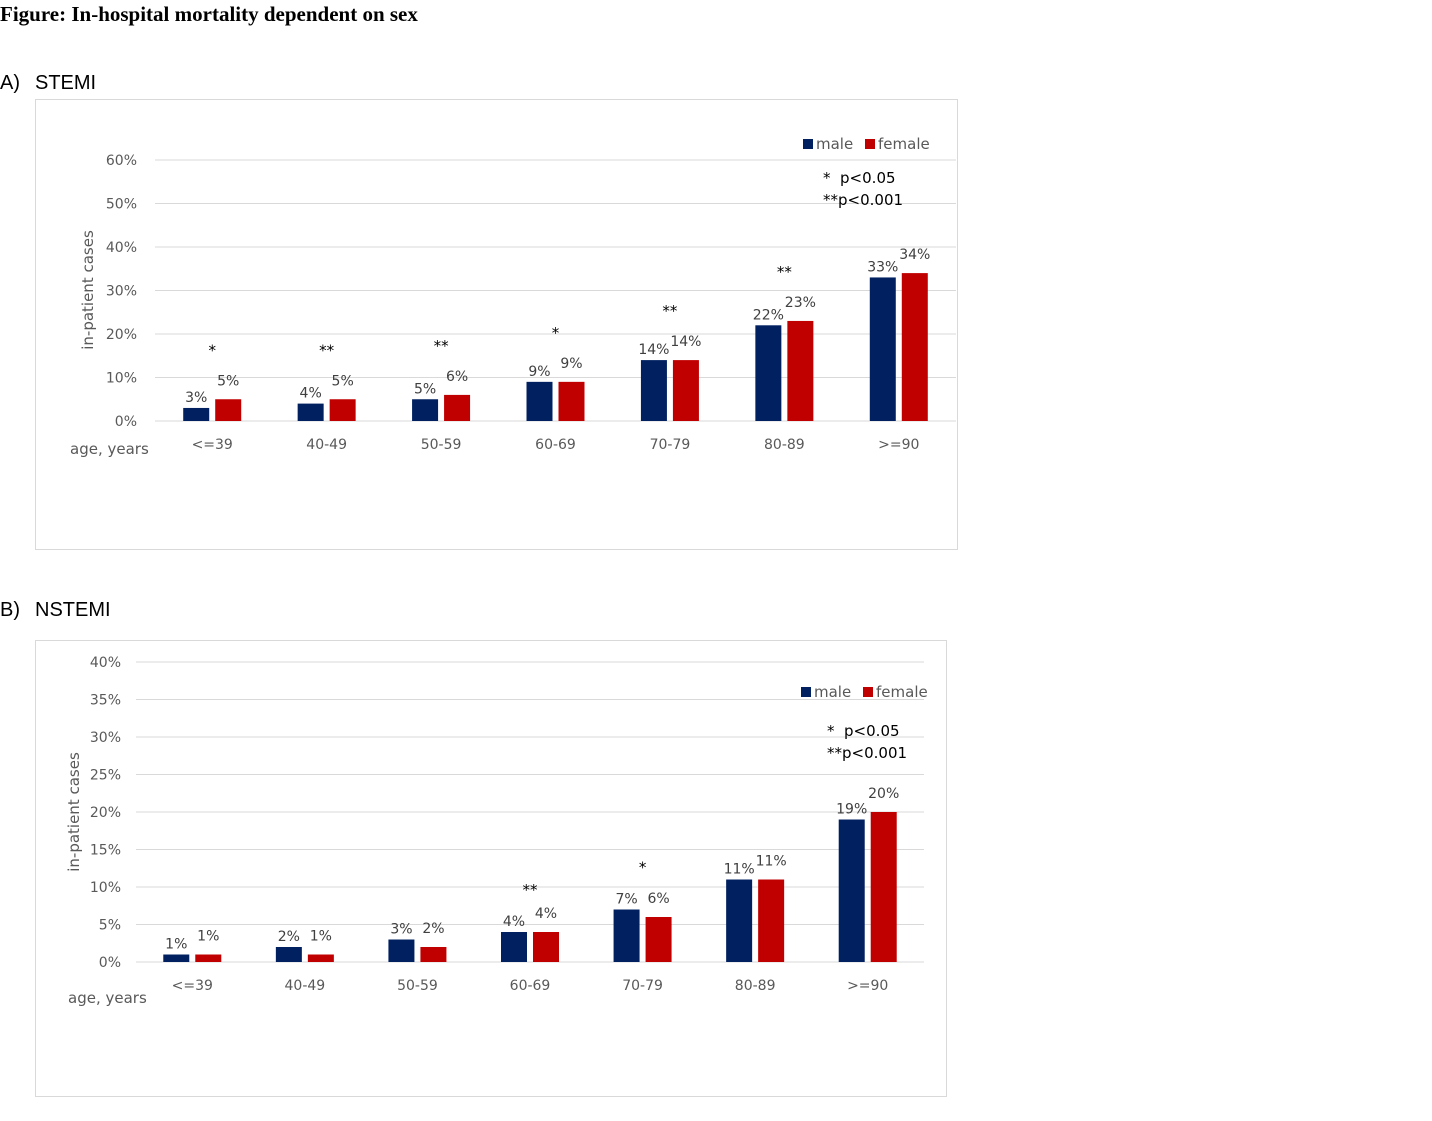  What do you see at coordinates (653, 350) in the screenshot?
I see `data-label-male: 14%` at bounding box center [653, 350].